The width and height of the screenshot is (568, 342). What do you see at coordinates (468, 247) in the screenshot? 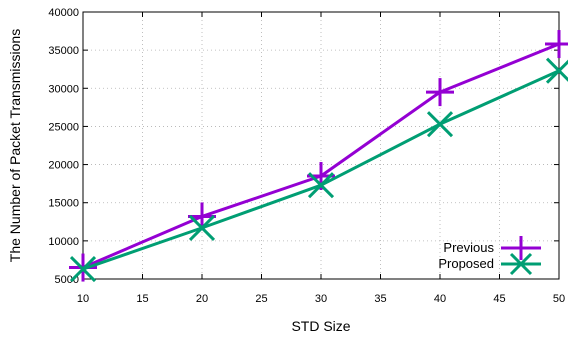
I see `legend-label: Previous` at bounding box center [468, 247].